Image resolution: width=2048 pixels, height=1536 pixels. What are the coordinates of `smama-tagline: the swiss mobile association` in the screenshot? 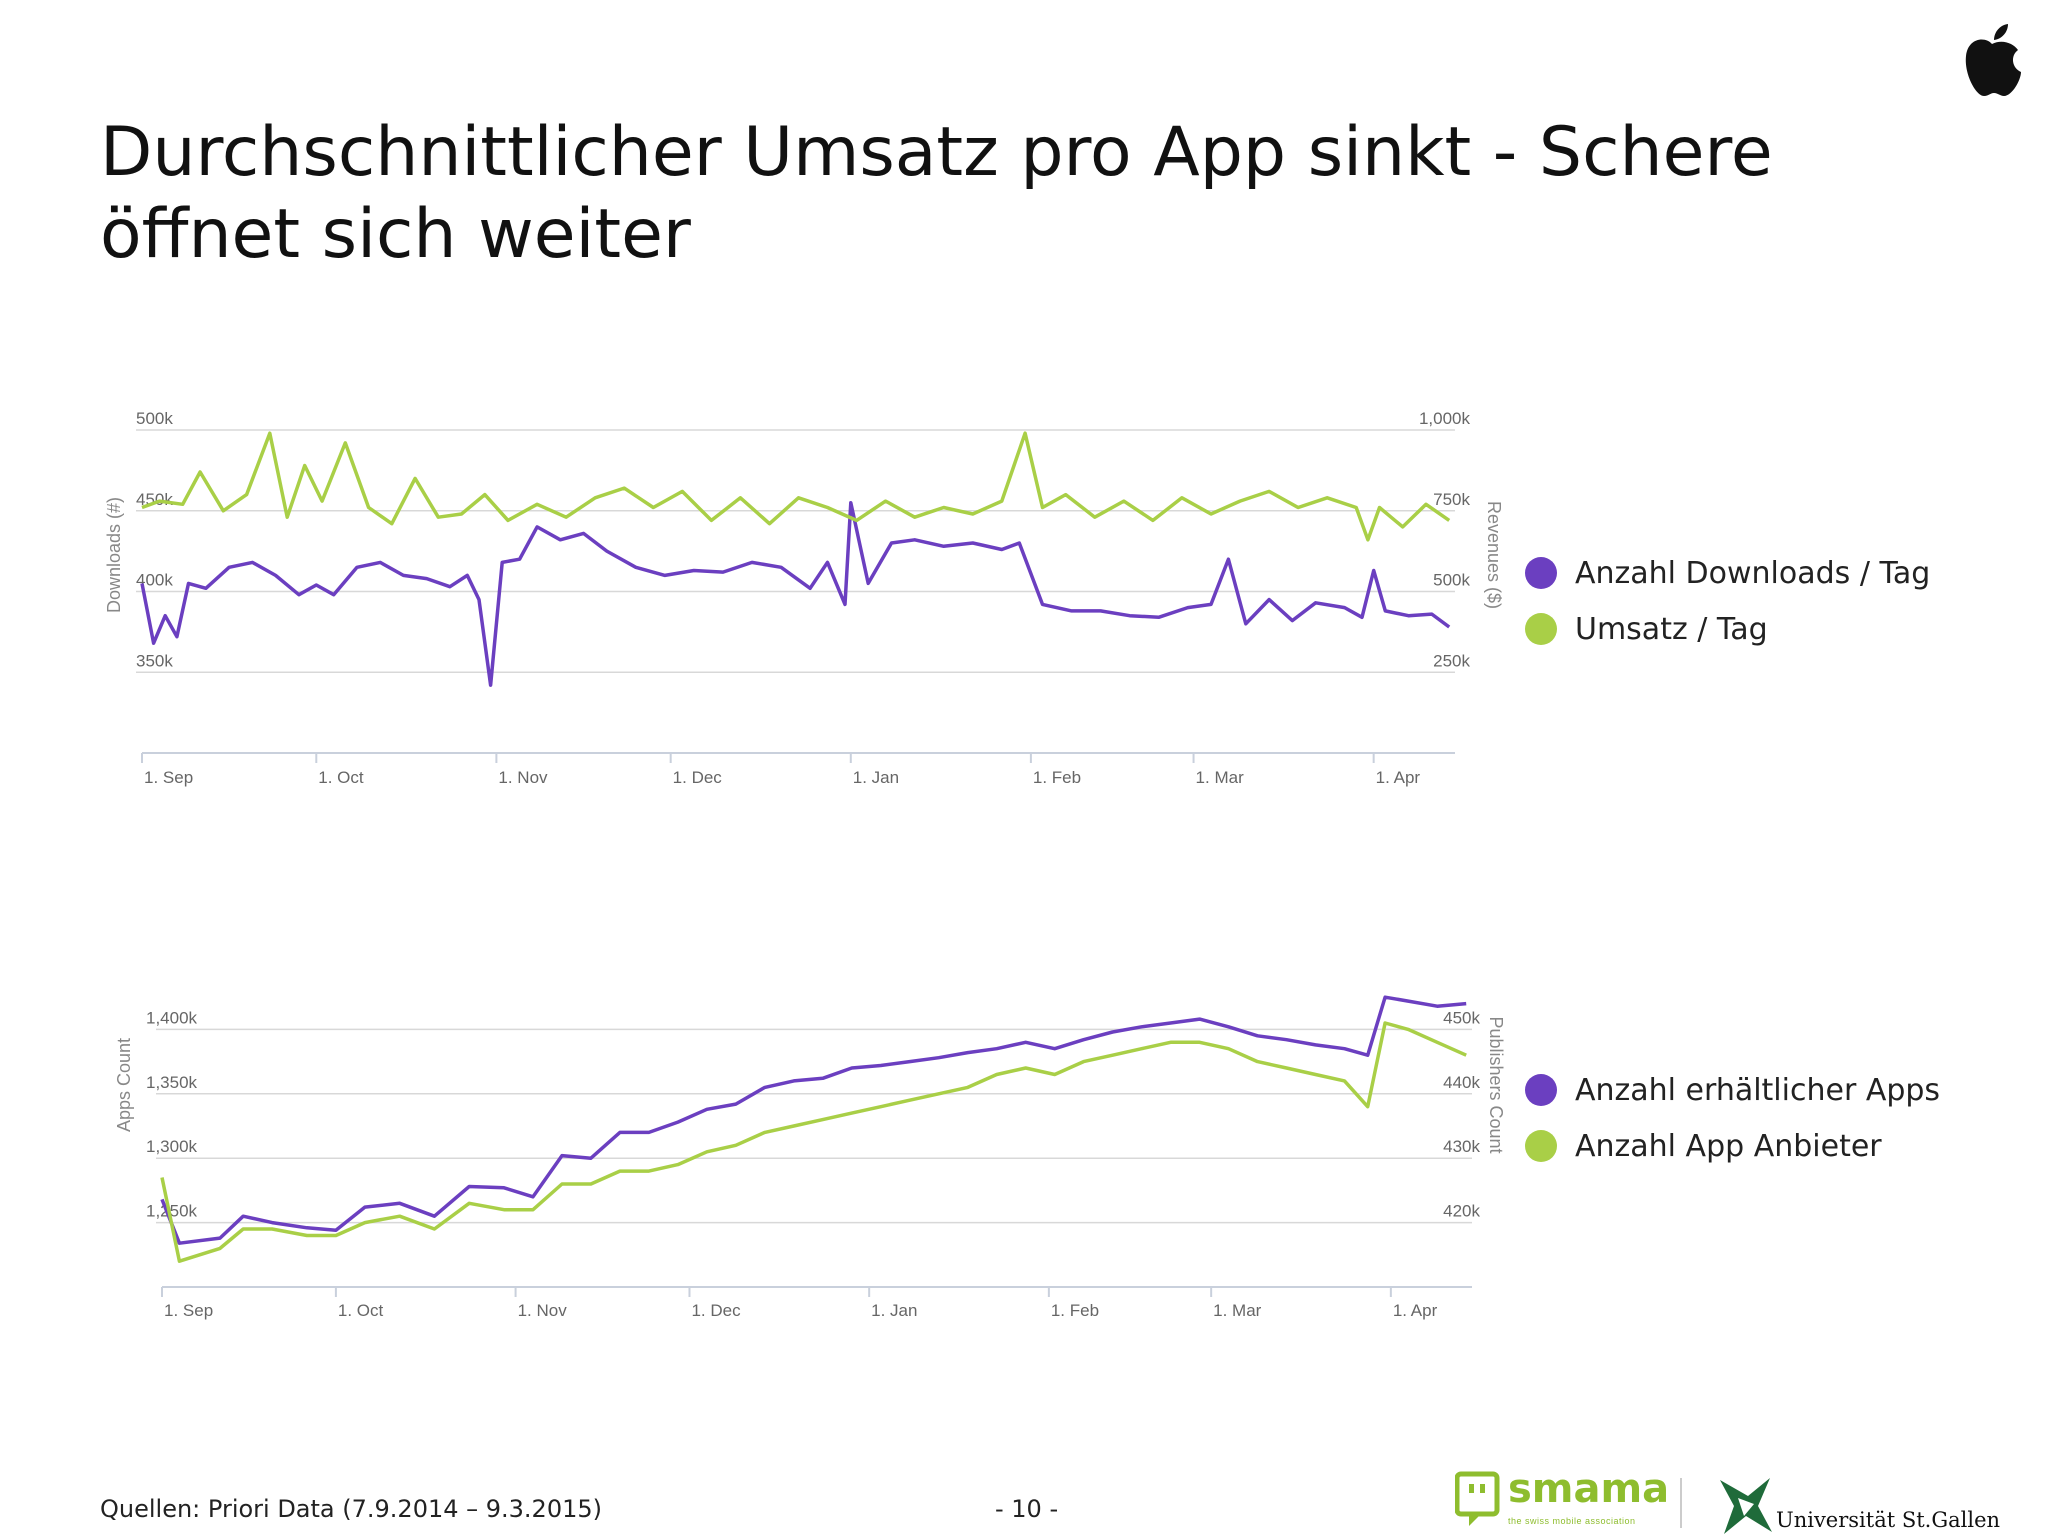 It's located at (1572, 1521).